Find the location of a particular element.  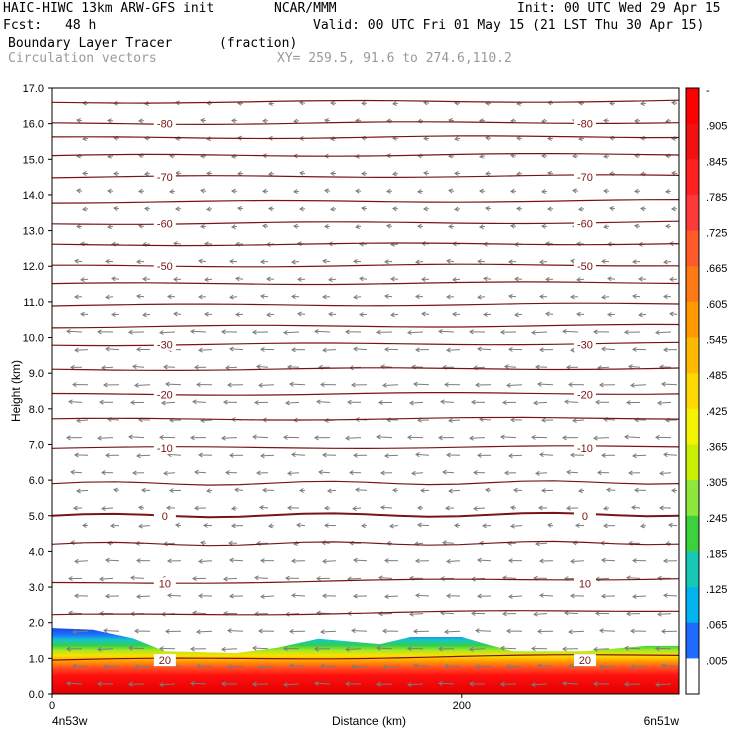

contour-label: -50 is located at coordinates (165, 267).